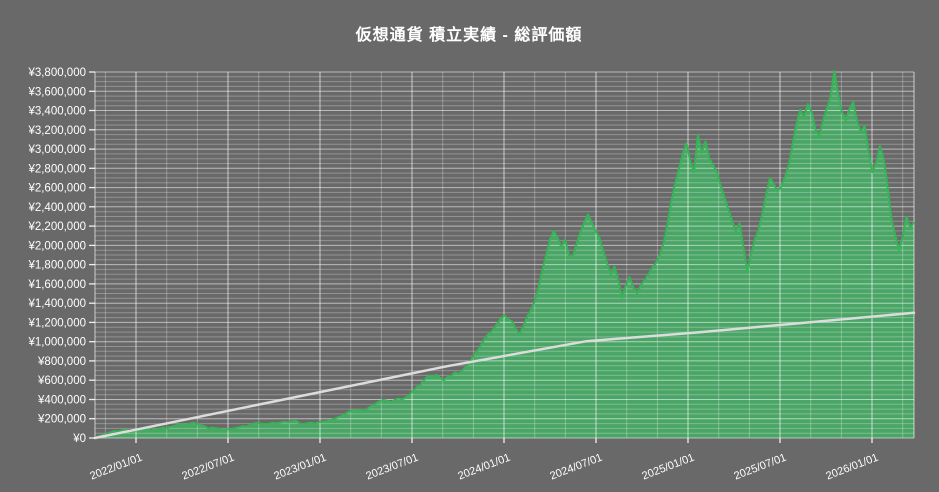  Describe the element at coordinates (760, 467) in the screenshot. I see `x-tick-label: 2025/07/01` at that location.